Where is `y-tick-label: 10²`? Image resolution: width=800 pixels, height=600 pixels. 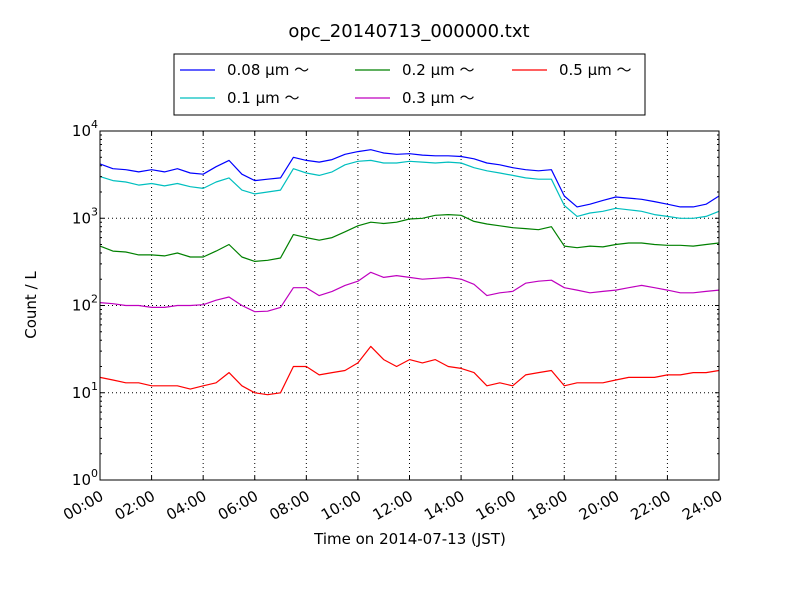 y-tick-label: 10² is located at coordinates (85, 304).